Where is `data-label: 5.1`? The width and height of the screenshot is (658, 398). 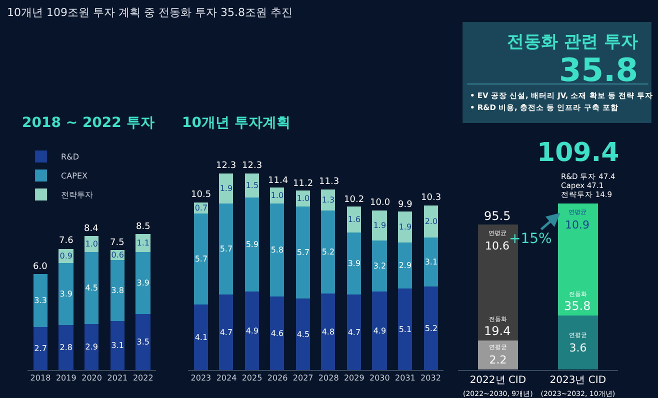
data-label: 5.1 is located at coordinates (405, 329).